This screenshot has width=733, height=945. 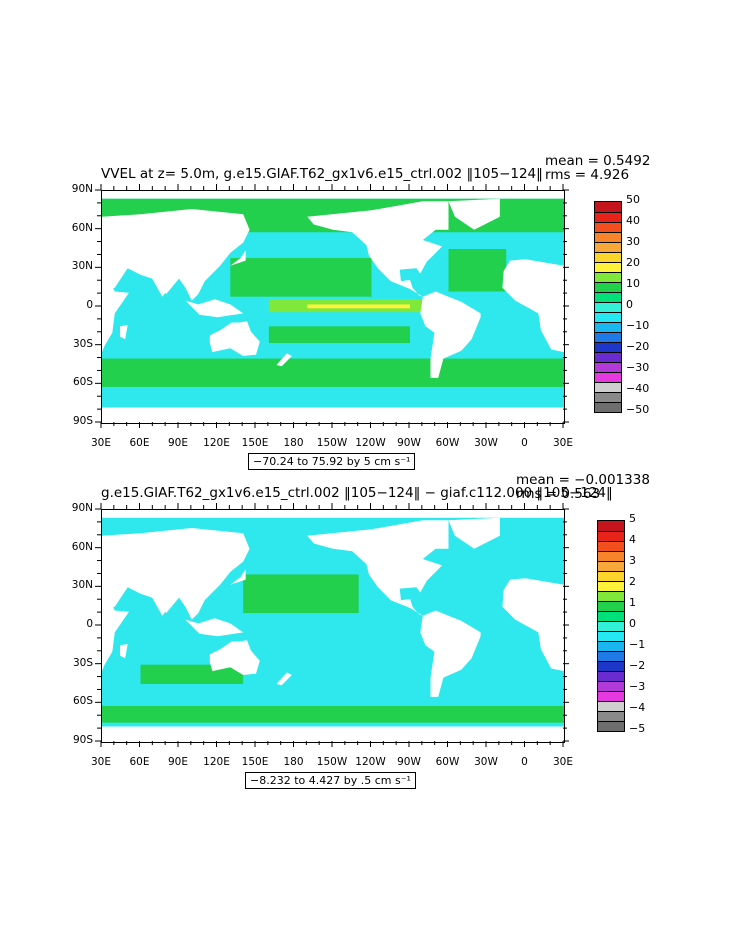 I want to click on colorbar-label: 50, so click(x=633, y=199).